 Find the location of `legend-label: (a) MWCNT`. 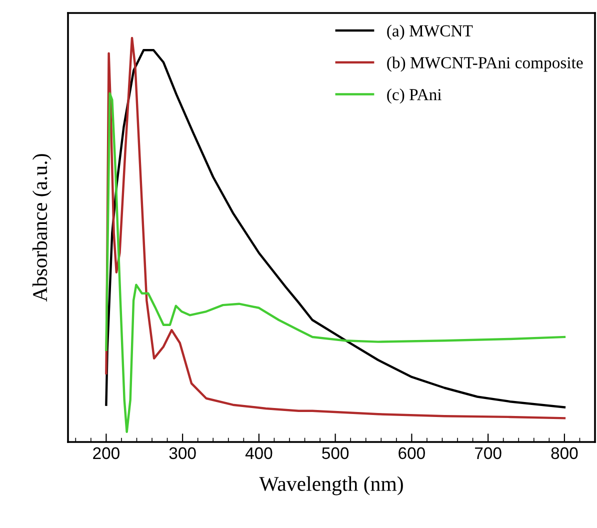

legend-label: (a) MWCNT is located at coordinates (430, 32).